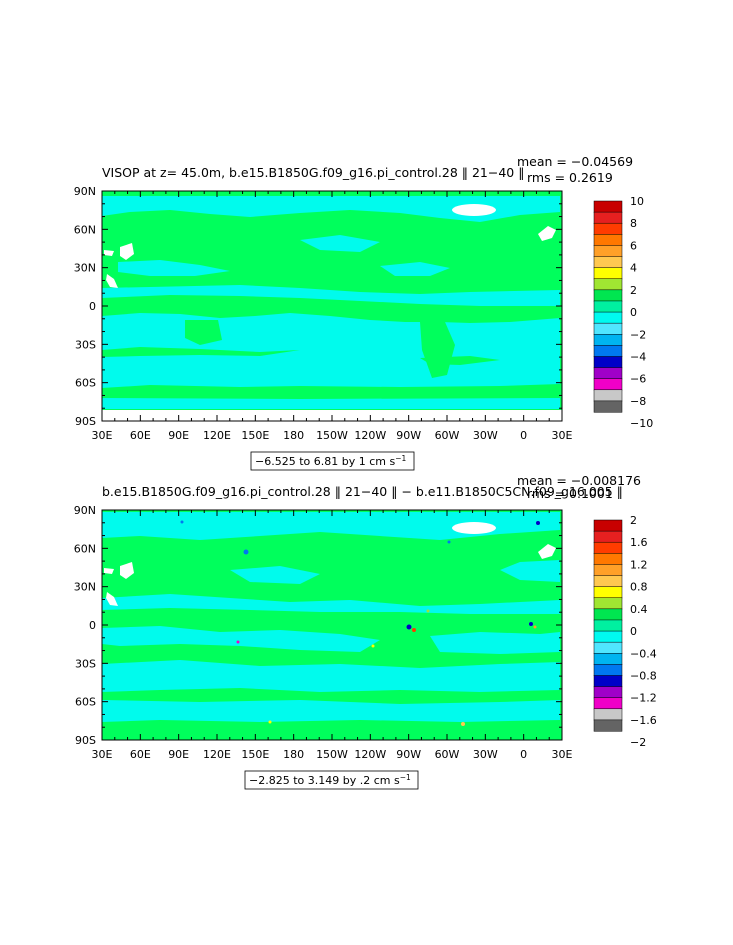 The width and height of the screenshot is (733, 945). What do you see at coordinates (639, 564) in the screenshot?
I see `colorbar-label: 1.2` at bounding box center [639, 564].